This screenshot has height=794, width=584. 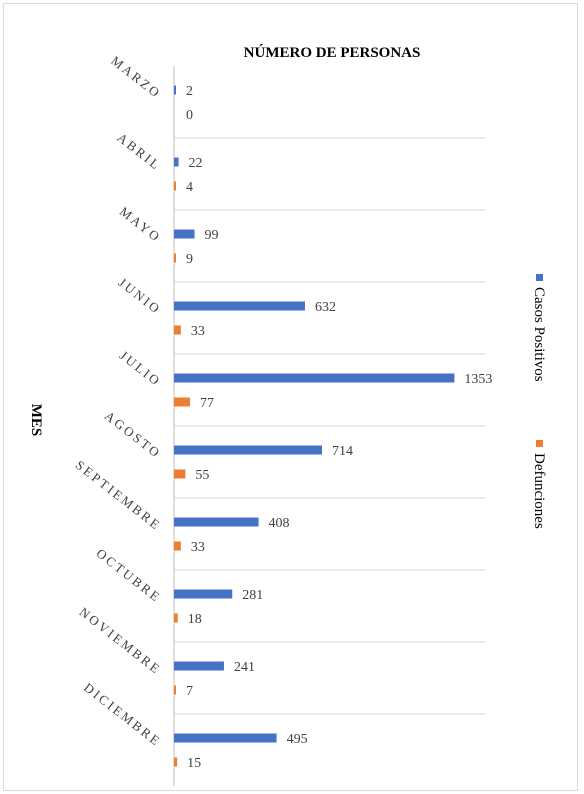 I want to click on category-label-abril: ABRIL, so click(x=140, y=152).